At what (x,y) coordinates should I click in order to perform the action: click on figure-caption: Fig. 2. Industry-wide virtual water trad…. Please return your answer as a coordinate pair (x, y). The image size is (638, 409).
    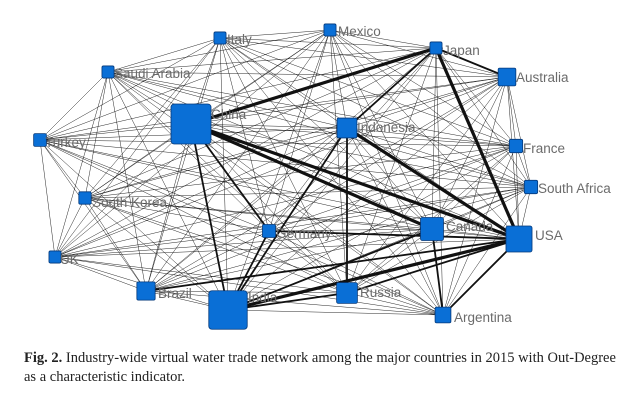
    Looking at the image, I should click on (324, 368).